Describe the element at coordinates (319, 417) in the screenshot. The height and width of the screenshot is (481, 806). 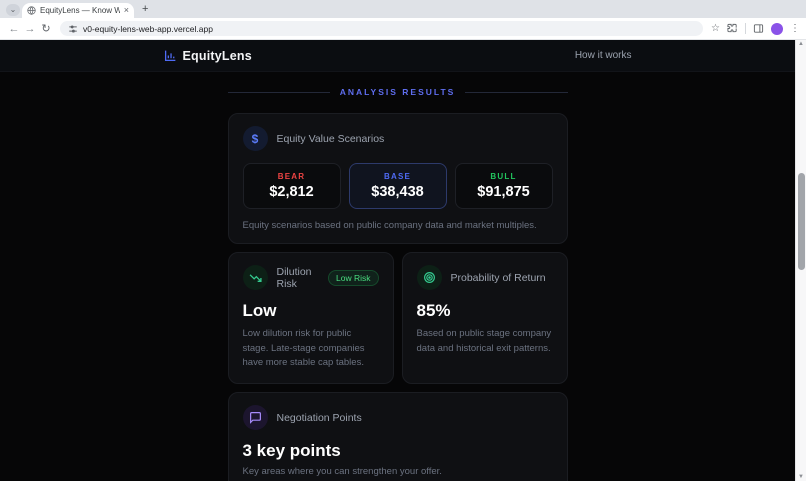
I see `negotiation-card-title: Negotiation Points` at that location.